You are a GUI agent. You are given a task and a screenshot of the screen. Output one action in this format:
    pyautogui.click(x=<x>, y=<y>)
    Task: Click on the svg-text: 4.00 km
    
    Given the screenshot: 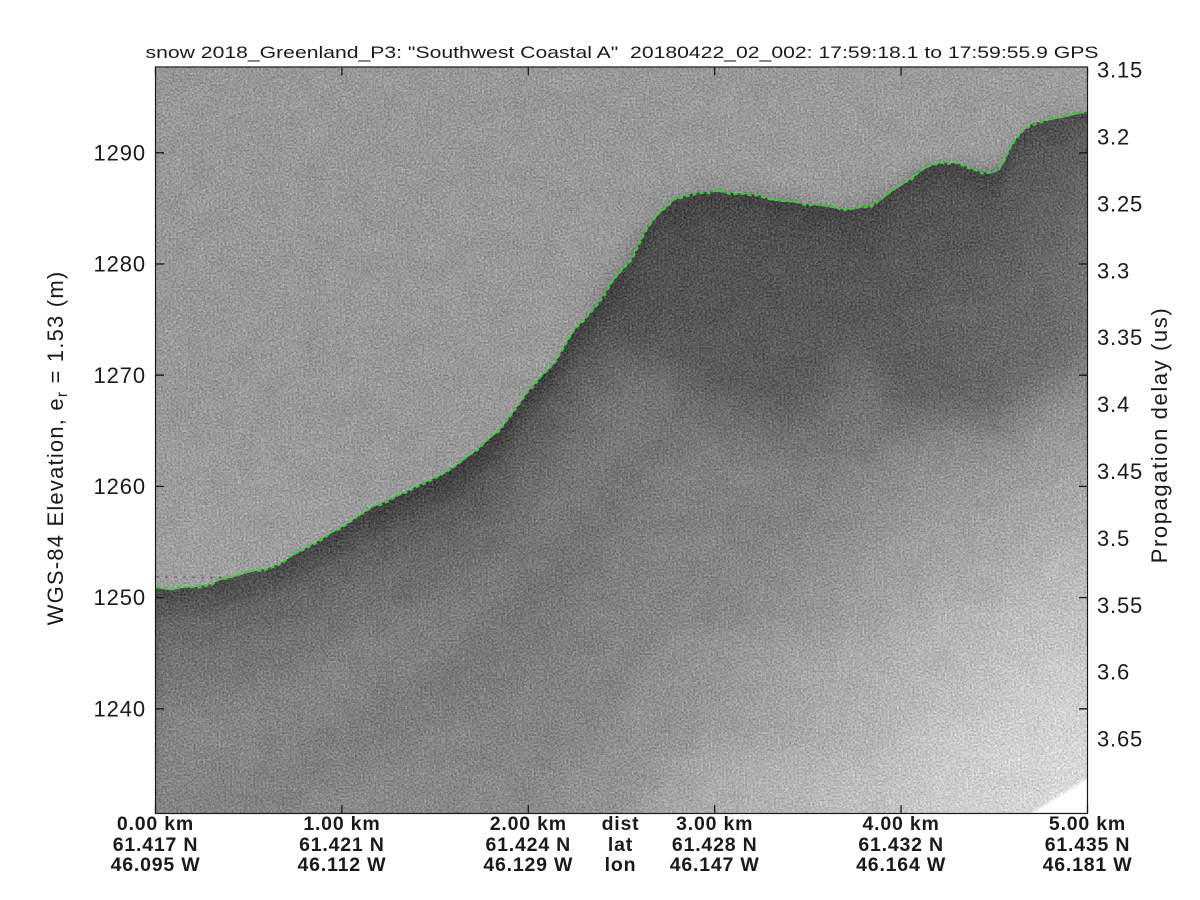 What is the action you would take?
    pyautogui.click(x=901, y=824)
    